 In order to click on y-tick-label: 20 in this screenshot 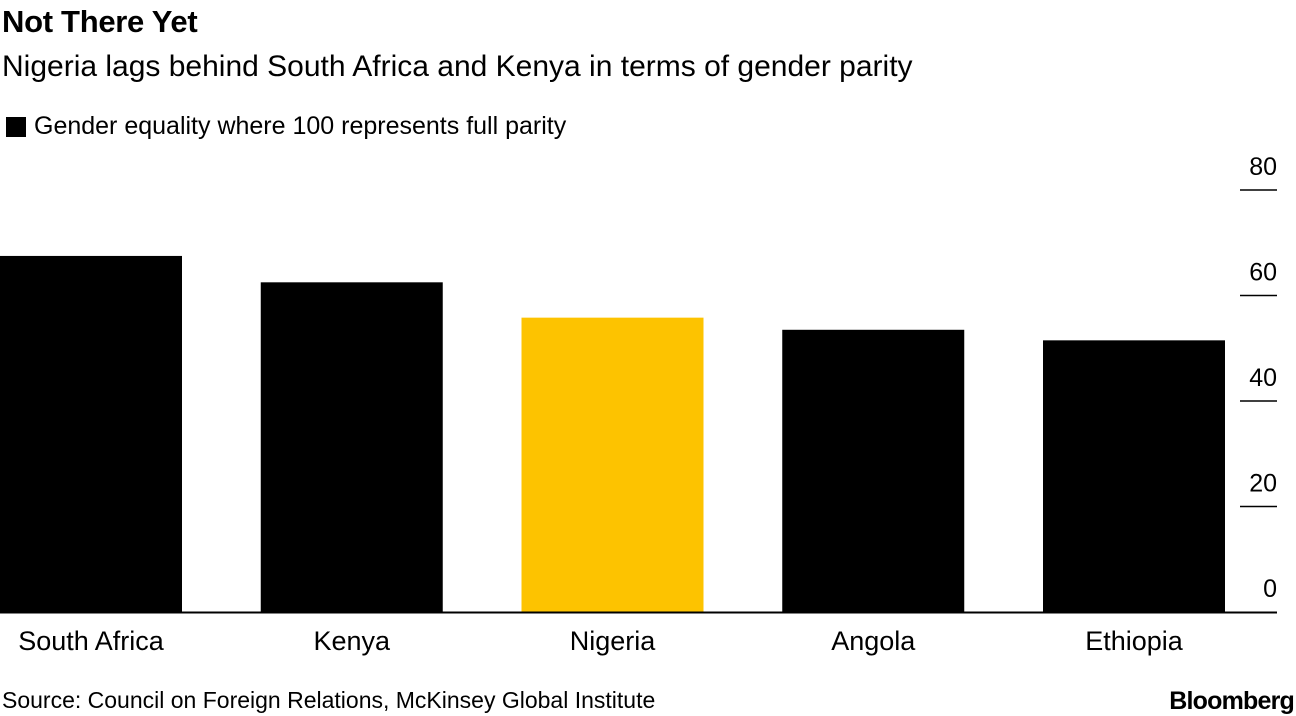, I will do `click(1263, 484)`.